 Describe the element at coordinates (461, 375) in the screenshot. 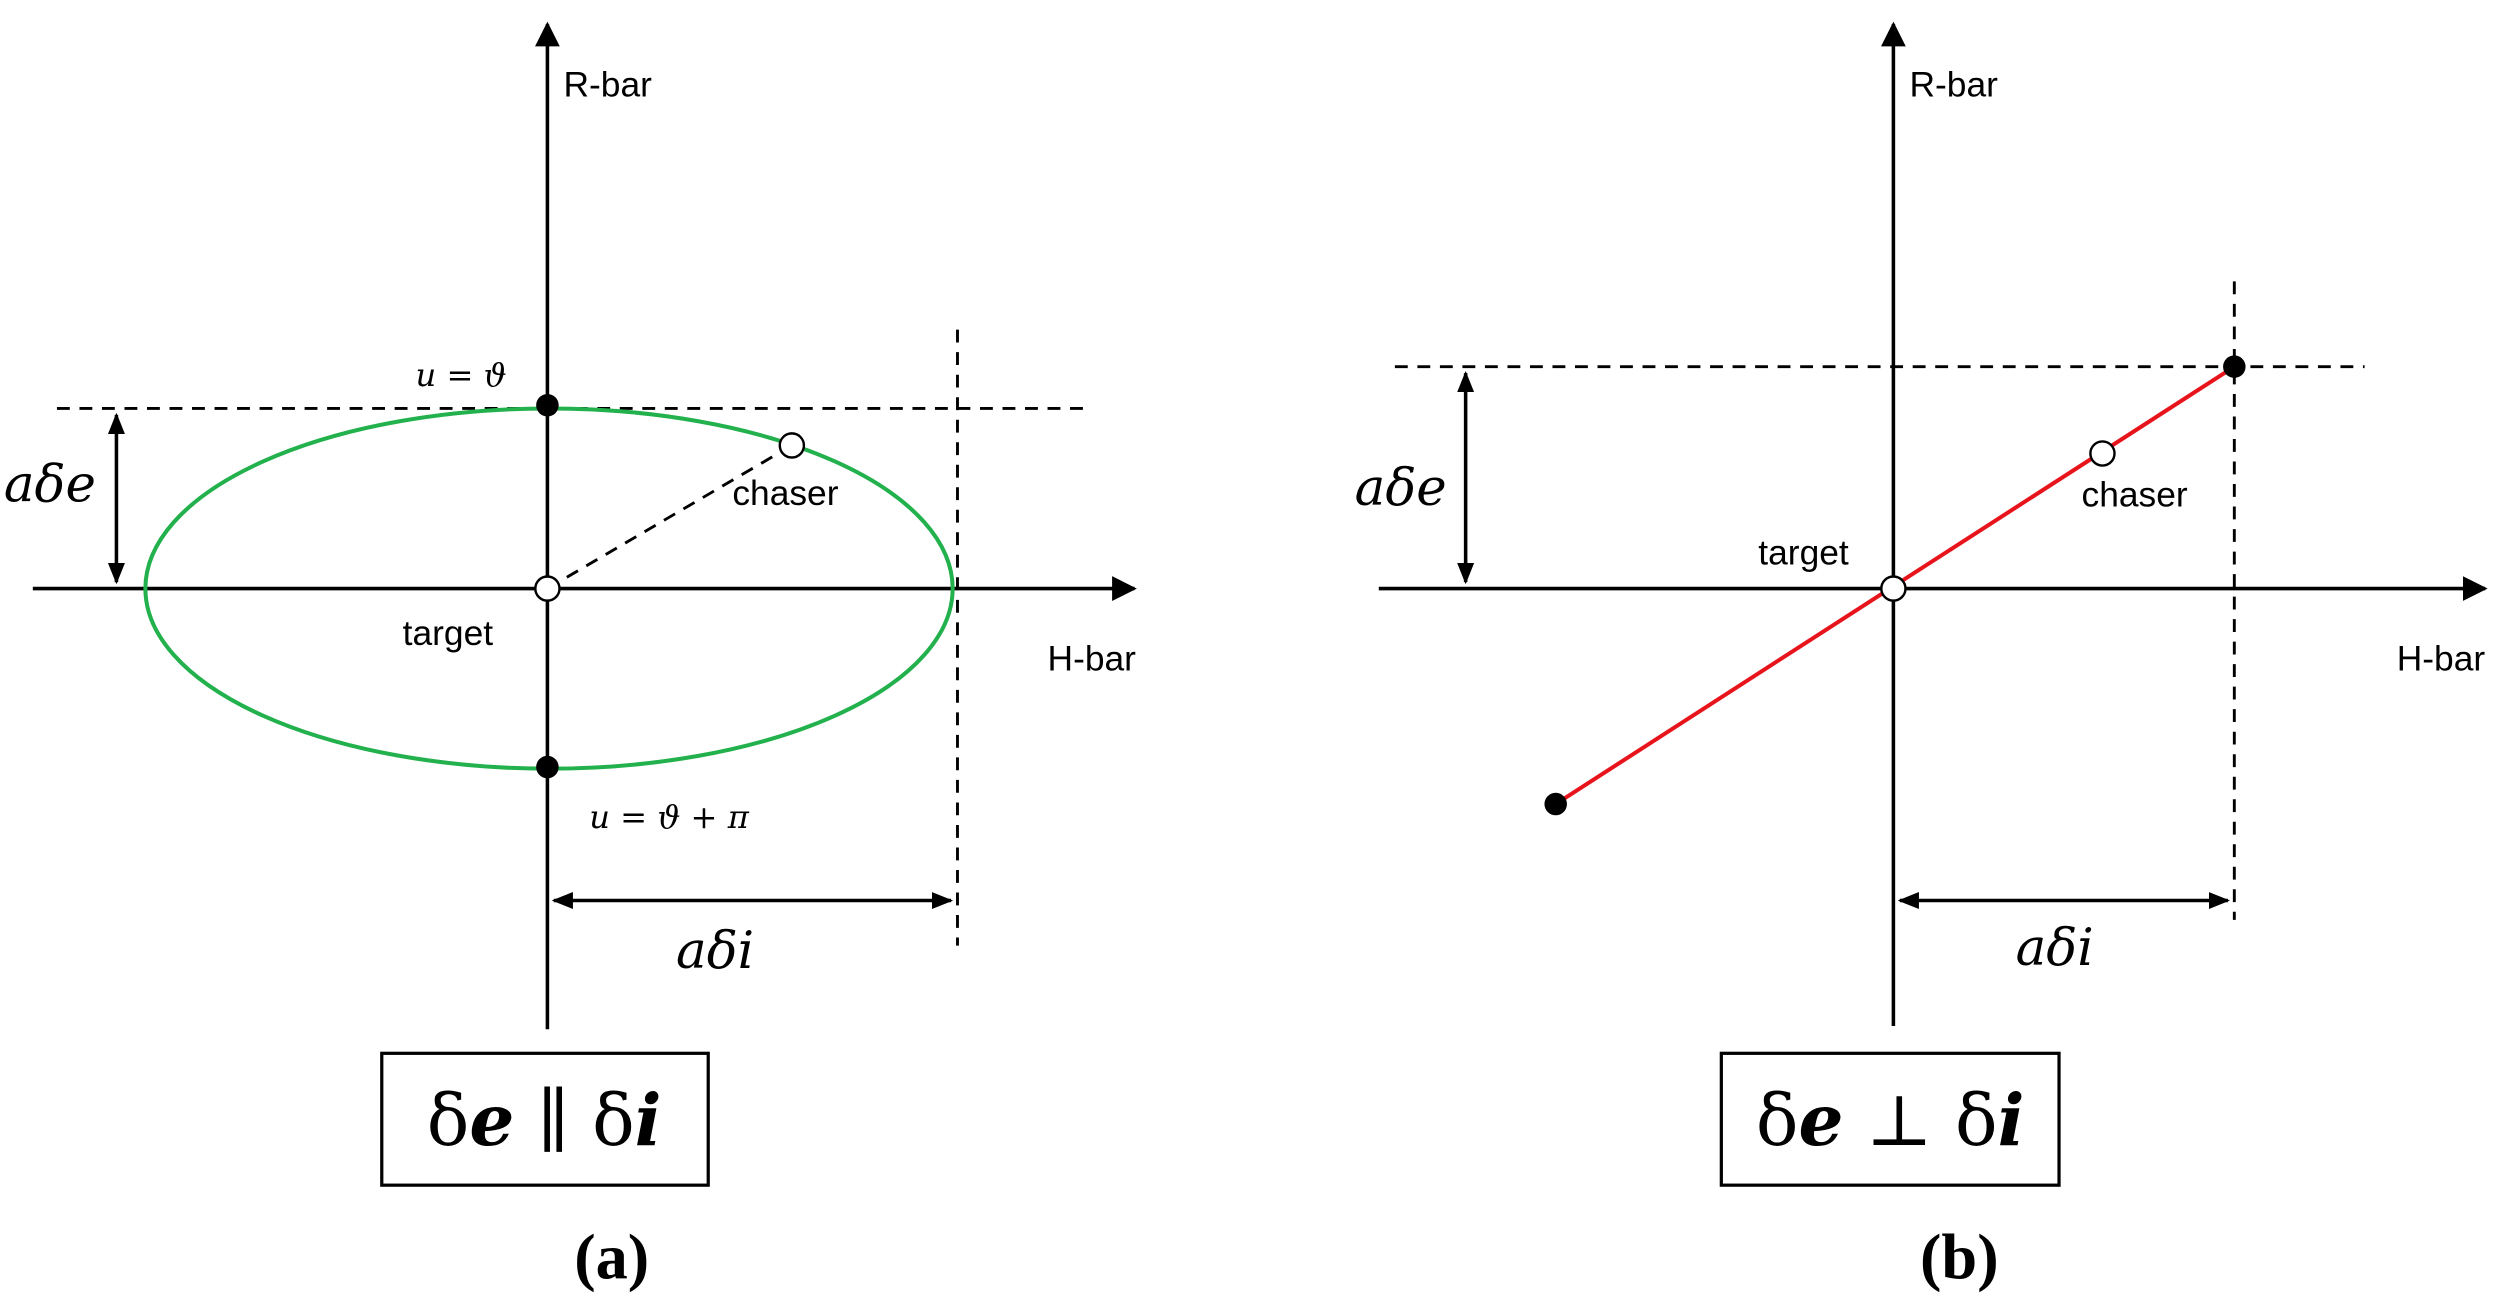

I see `point-label: u = ϑ` at that location.